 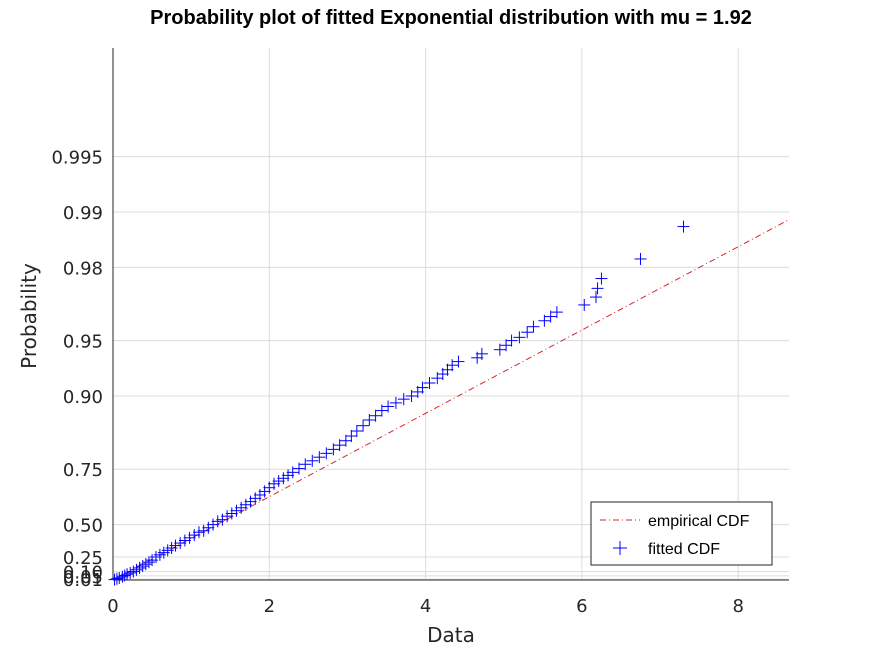 I want to click on y-tick-label: 0.90, so click(x=83, y=397).